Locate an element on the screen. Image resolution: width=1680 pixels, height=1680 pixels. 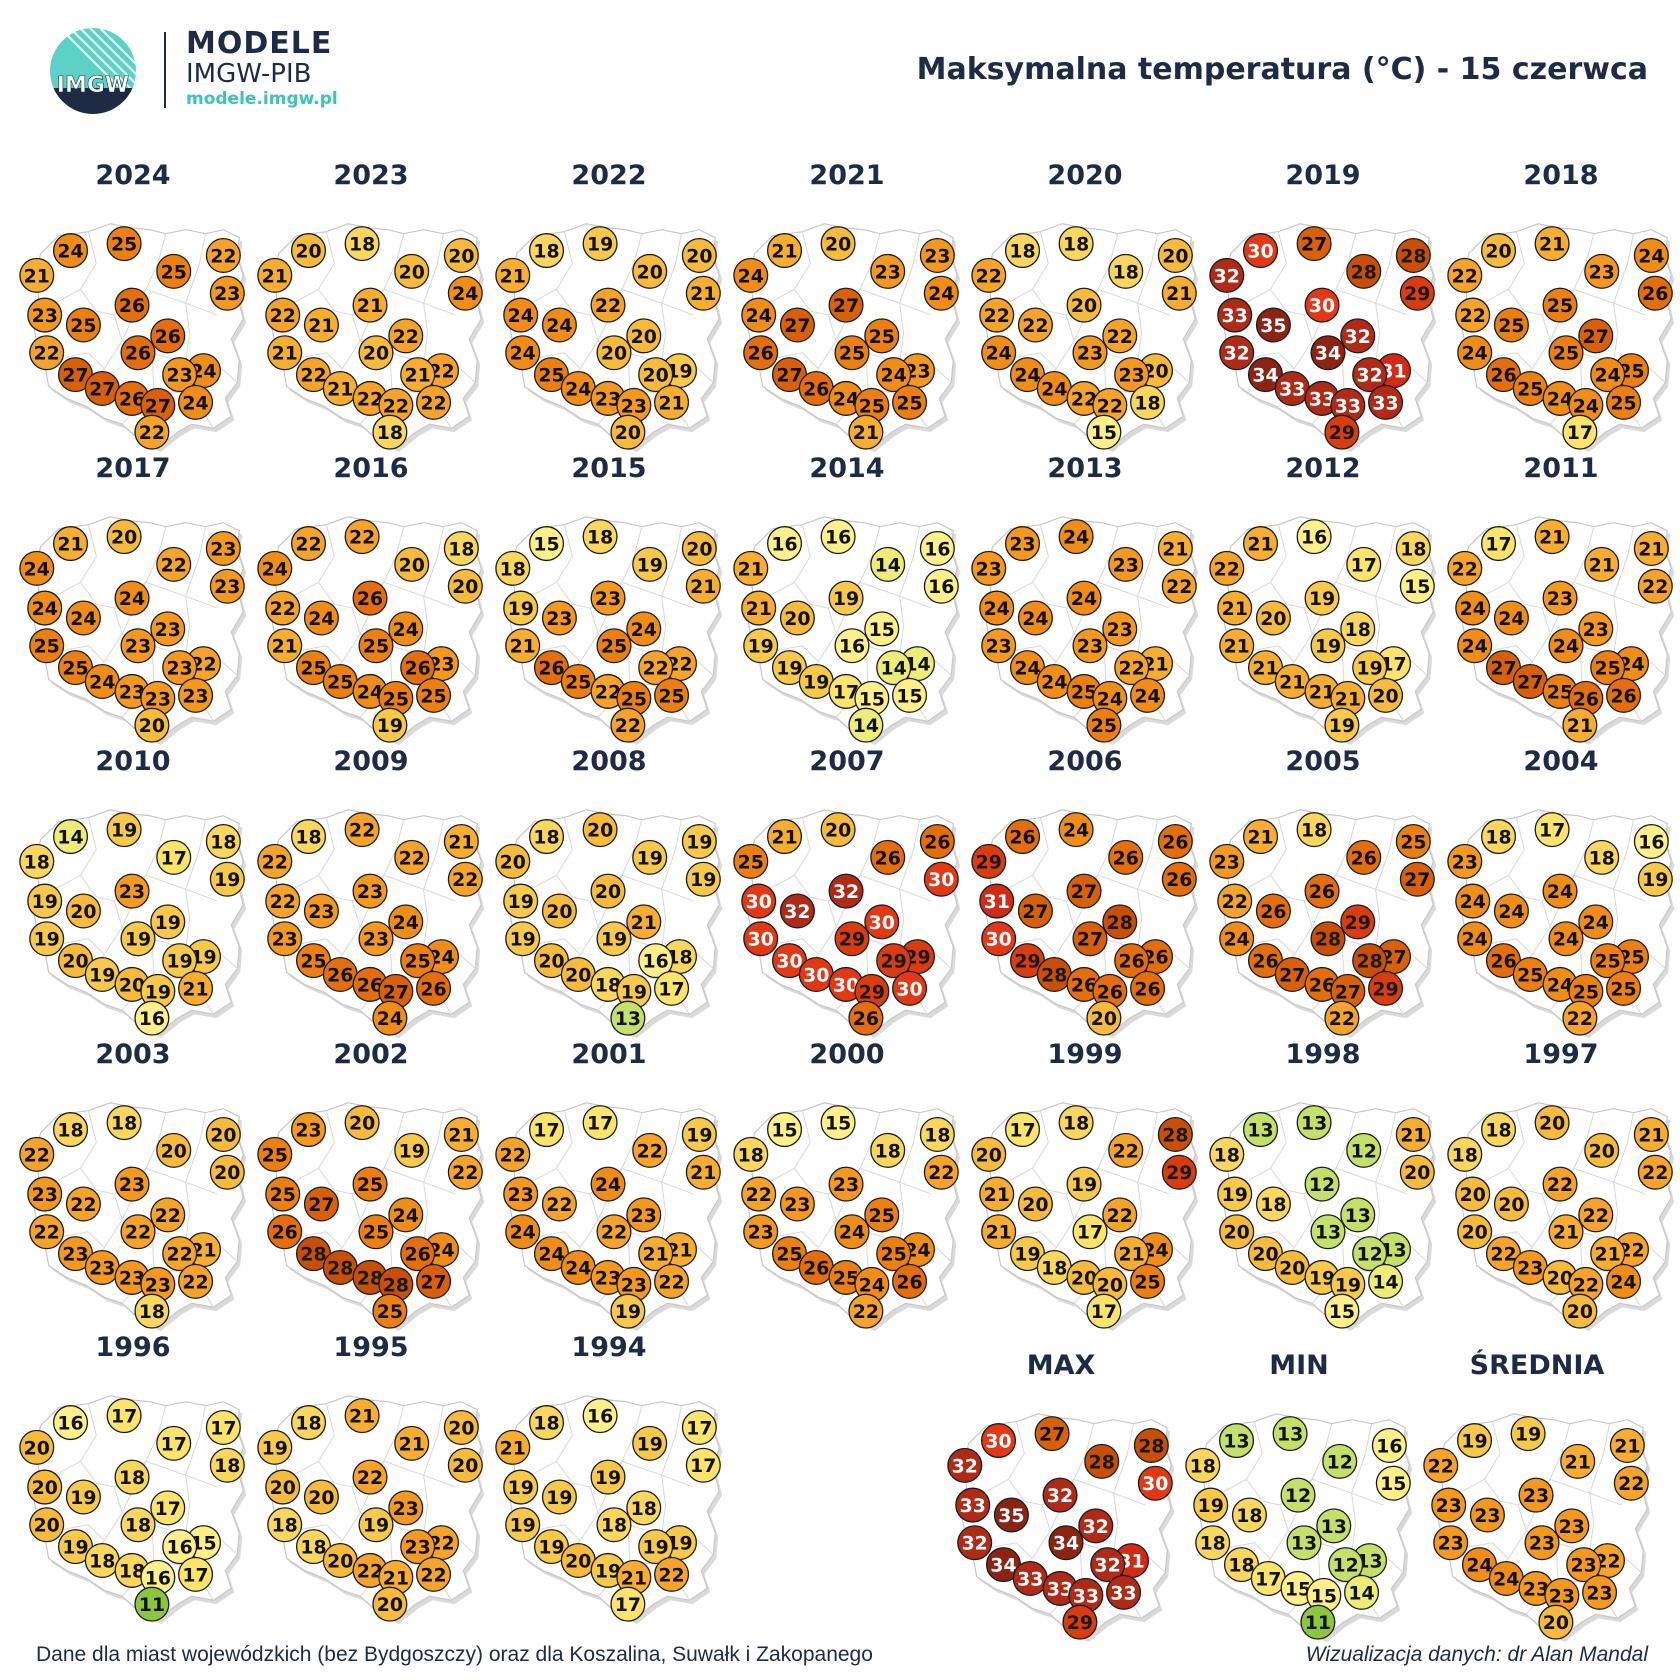
city-marker: 23 is located at coordinates (846, 1184).